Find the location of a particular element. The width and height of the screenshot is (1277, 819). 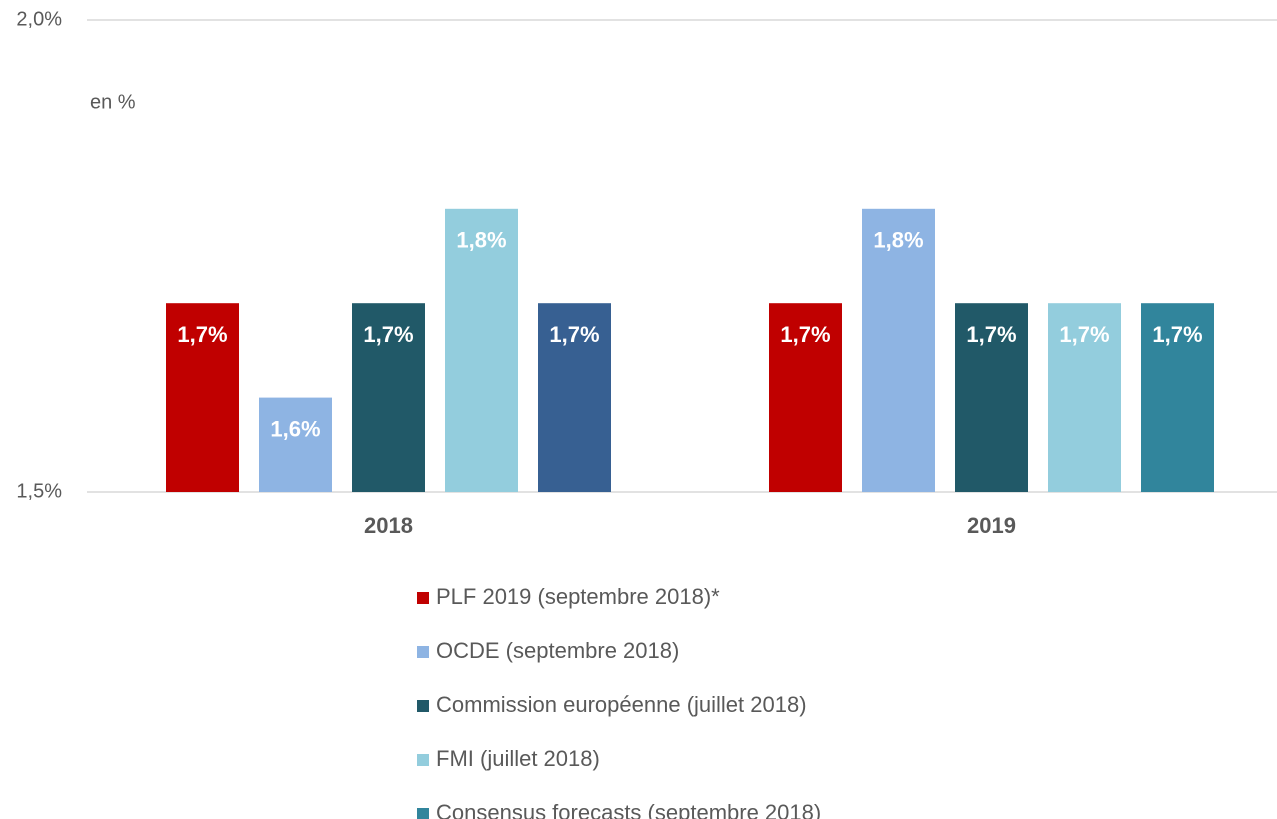

y-tick-label: 2,0% is located at coordinates (39, 19).